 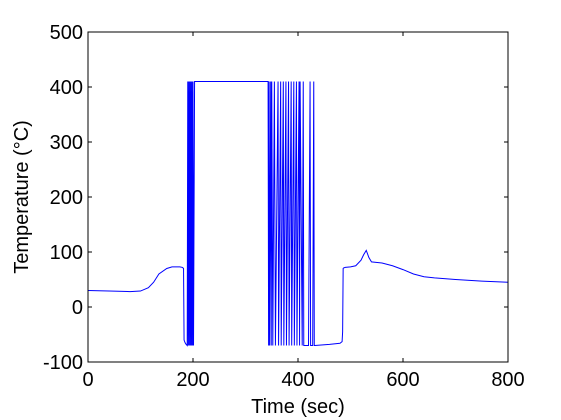 I want to click on y-tick-label: 400, so click(x=66, y=88).